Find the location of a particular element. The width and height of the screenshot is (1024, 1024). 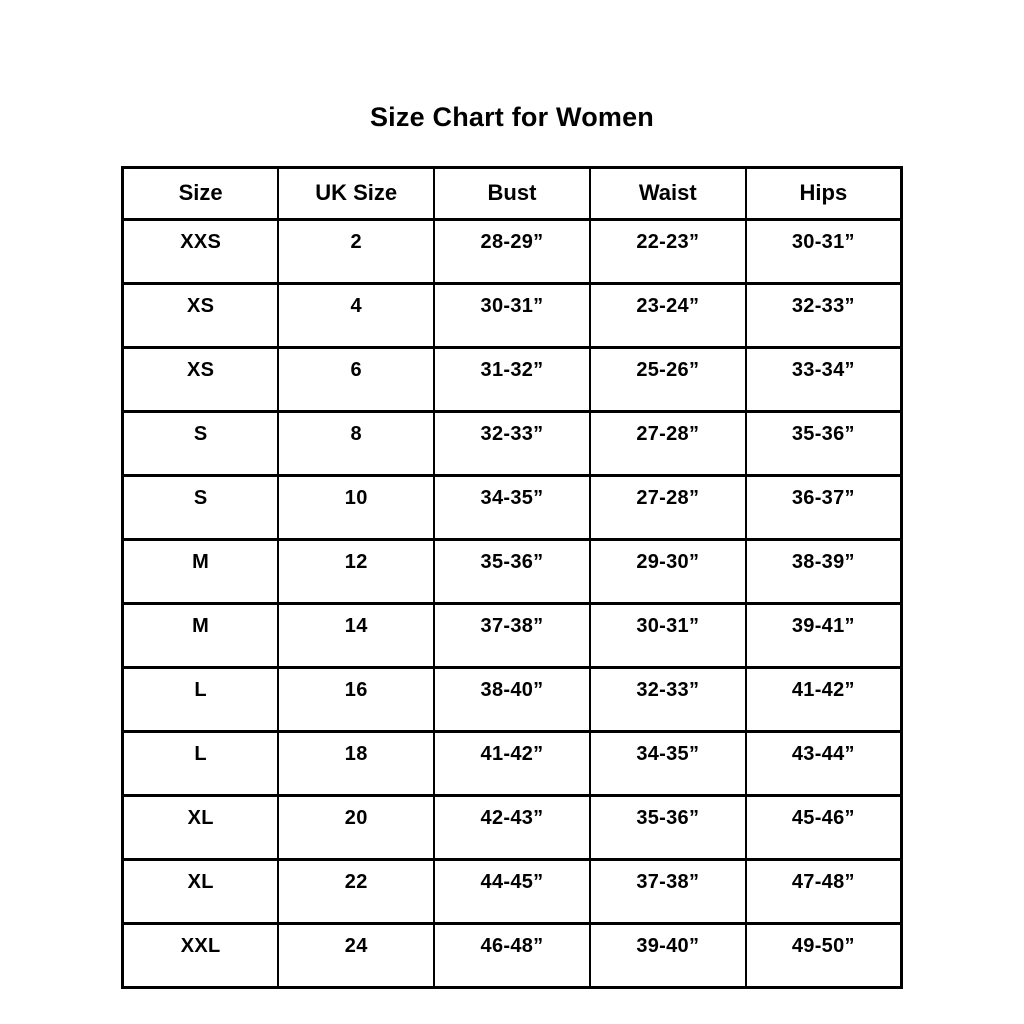

table-cell: 20 is located at coordinates (356, 827).